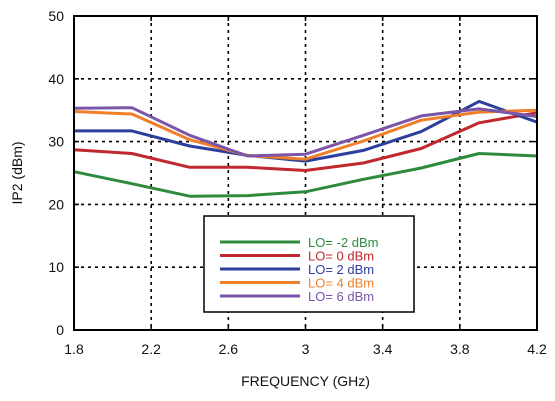 The width and height of the screenshot is (555, 401). What do you see at coordinates (56, 204) in the screenshot?
I see `y-tick-label: 20` at bounding box center [56, 204].